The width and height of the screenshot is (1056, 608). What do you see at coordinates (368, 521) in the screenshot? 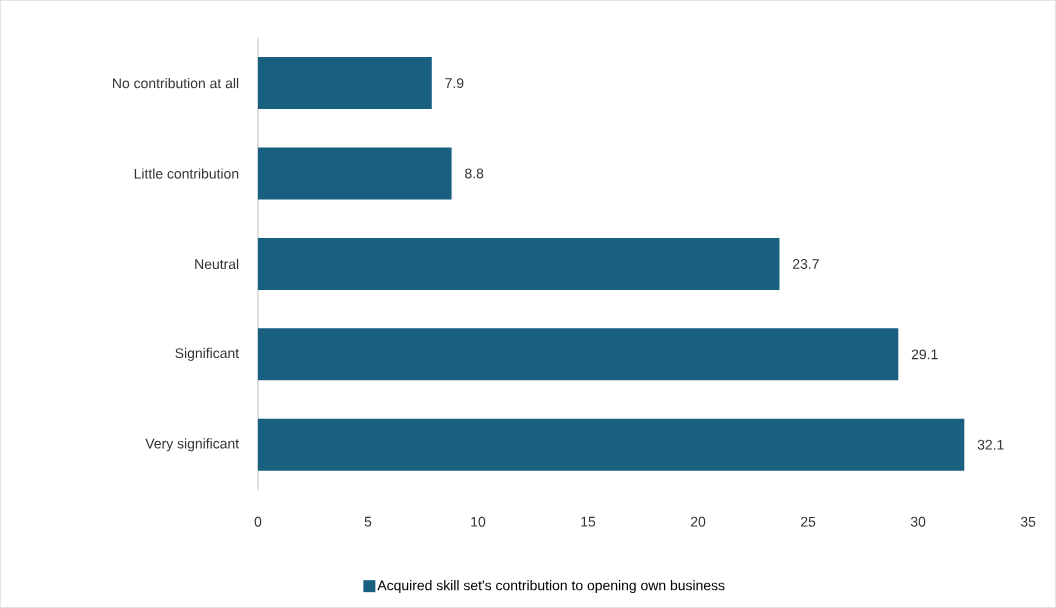
I see `x-tick-label: 5` at bounding box center [368, 521].